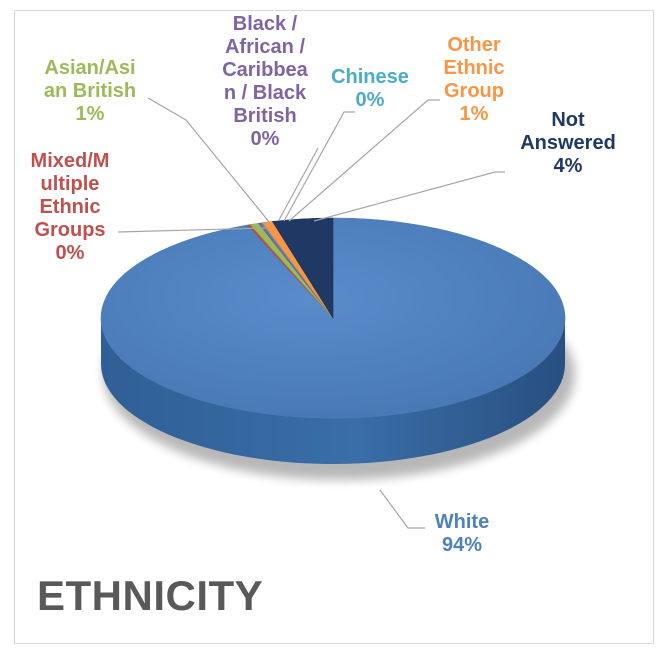 Image resolution: width=665 pixels, height=653 pixels. I want to click on data-label-2: Asian/Asi an British 1%, so click(90, 91).